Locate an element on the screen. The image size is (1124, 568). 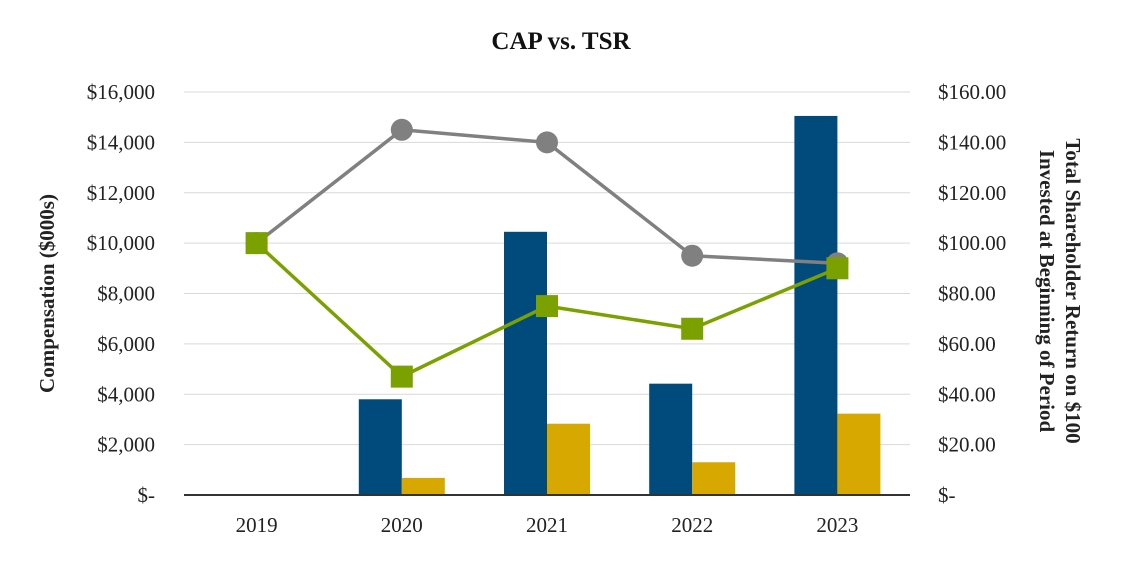
point-company-tsr-2023 is located at coordinates (837, 268).